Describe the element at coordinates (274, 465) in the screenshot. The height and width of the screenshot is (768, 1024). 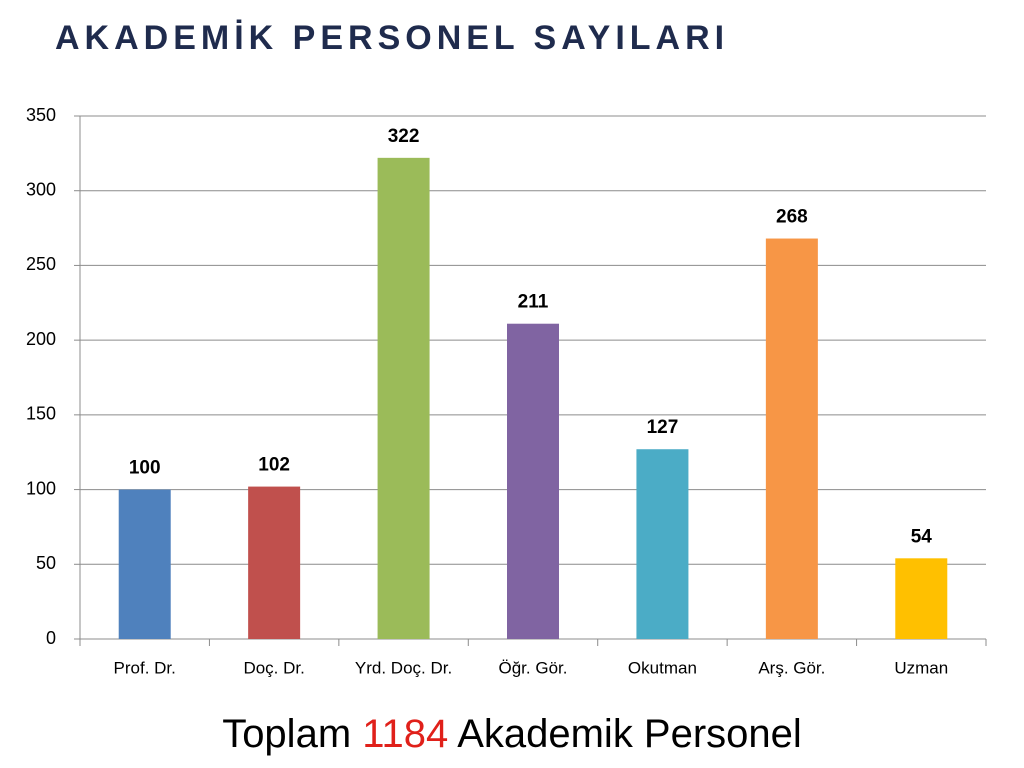
I see `value-label: 102` at that location.